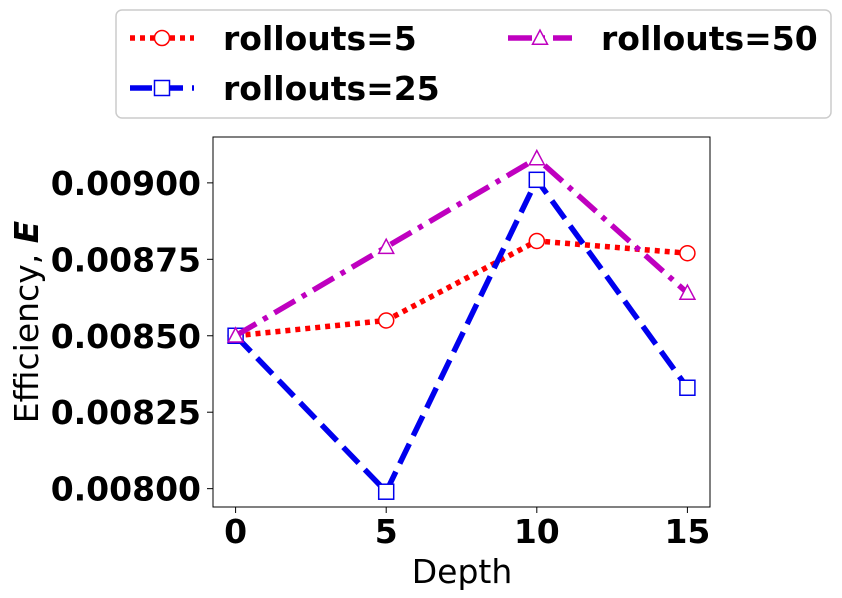 This screenshot has width=842, height=598. Describe the element at coordinates (126, 183) in the screenshot. I see `y-tick-label: 0.00900` at that location.